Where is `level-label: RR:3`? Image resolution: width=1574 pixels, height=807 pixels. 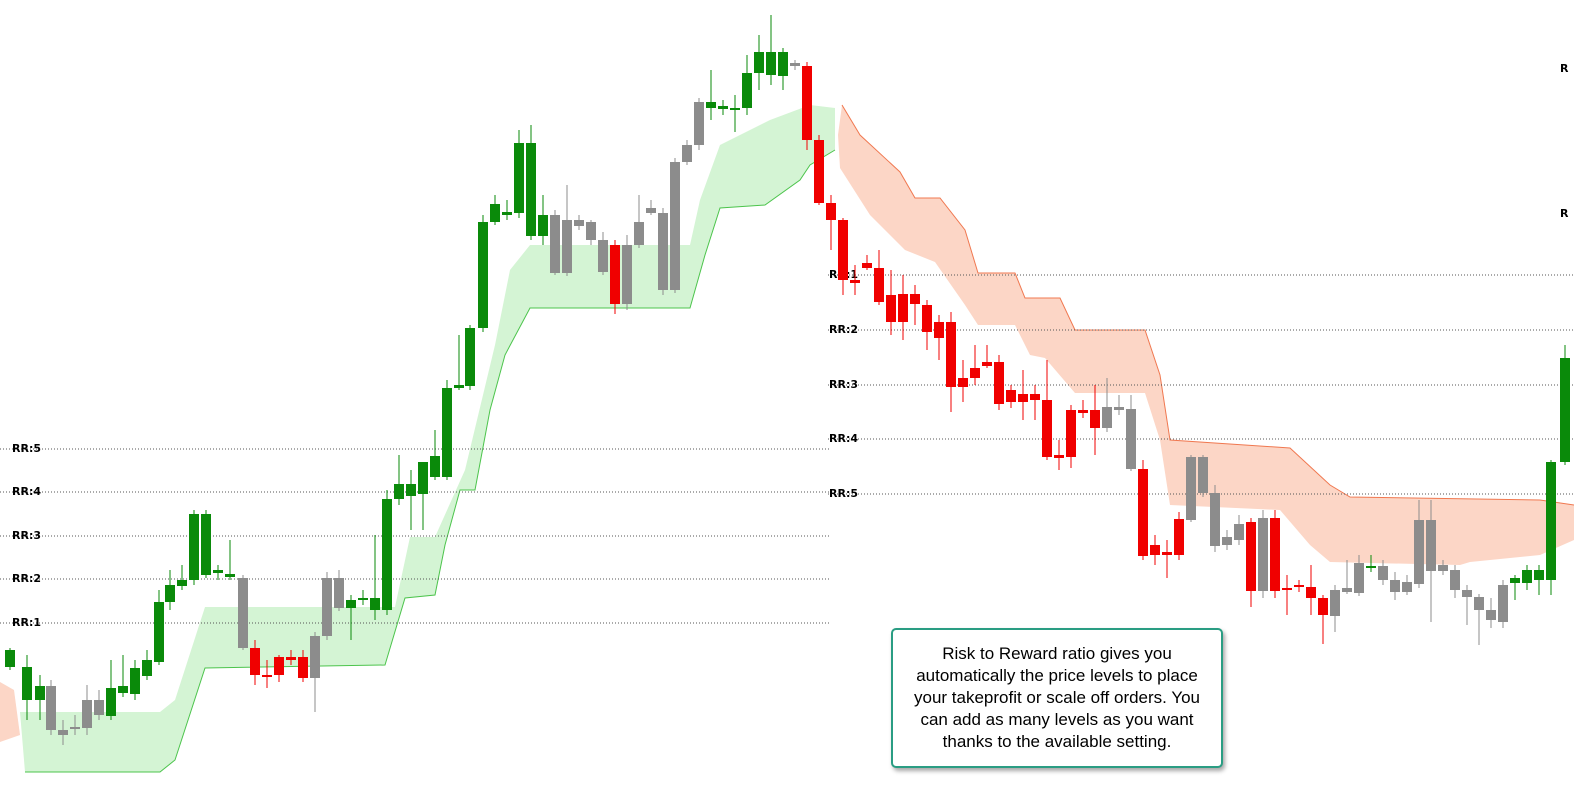
level-label: RR:3 is located at coordinates (26, 535).